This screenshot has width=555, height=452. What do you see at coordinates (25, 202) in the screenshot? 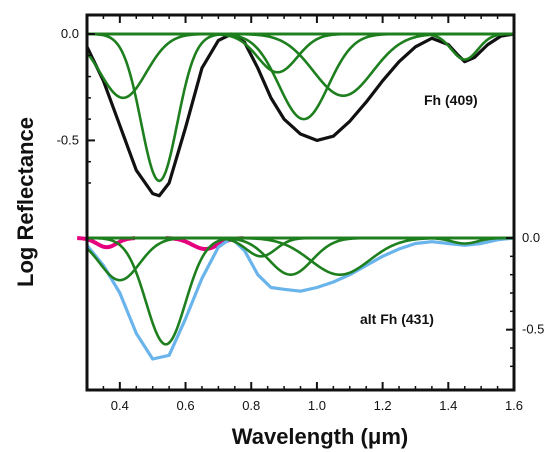
I see `y-axis-title: Log Reflectance` at bounding box center [25, 202].